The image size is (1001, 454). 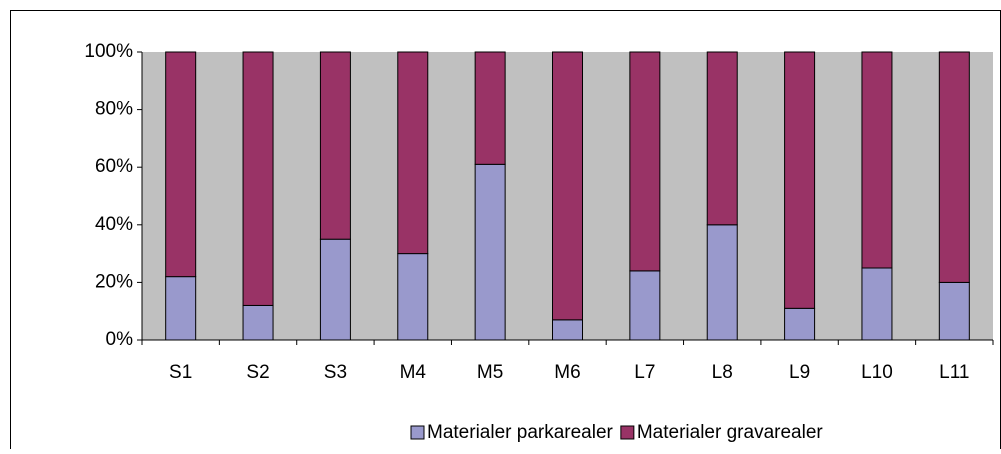 What do you see at coordinates (180, 372) in the screenshot?
I see `x-tick-label: S1` at bounding box center [180, 372].